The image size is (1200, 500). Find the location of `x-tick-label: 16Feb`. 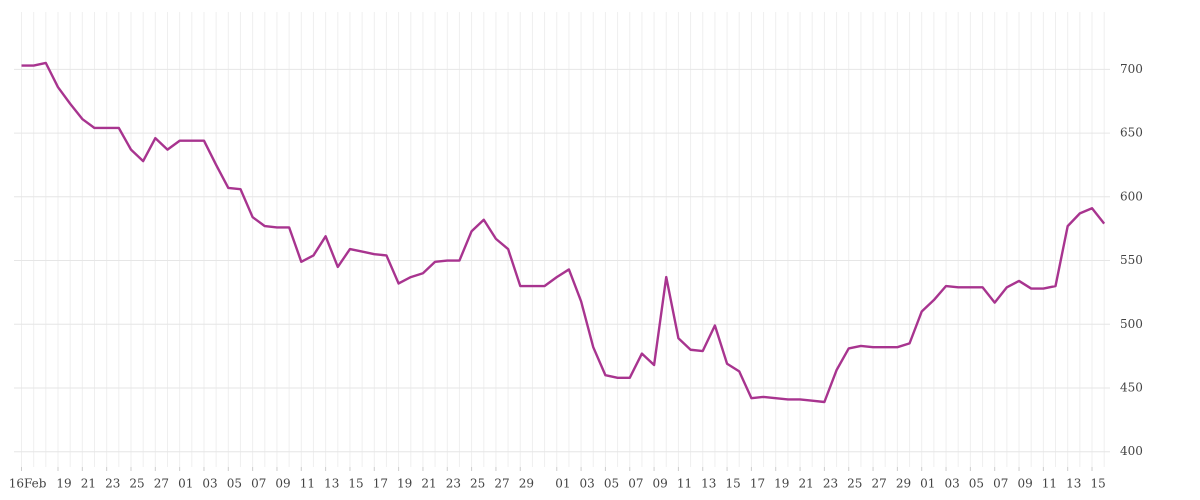

x-tick-label: 16Feb is located at coordinates (28, 484).